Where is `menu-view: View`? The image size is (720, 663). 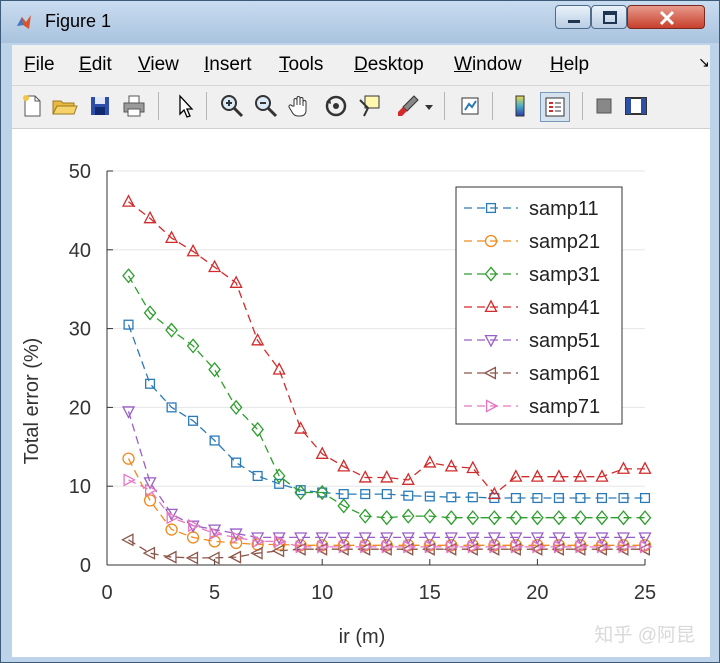
menu-view: View is located at coordinates (158, 64).